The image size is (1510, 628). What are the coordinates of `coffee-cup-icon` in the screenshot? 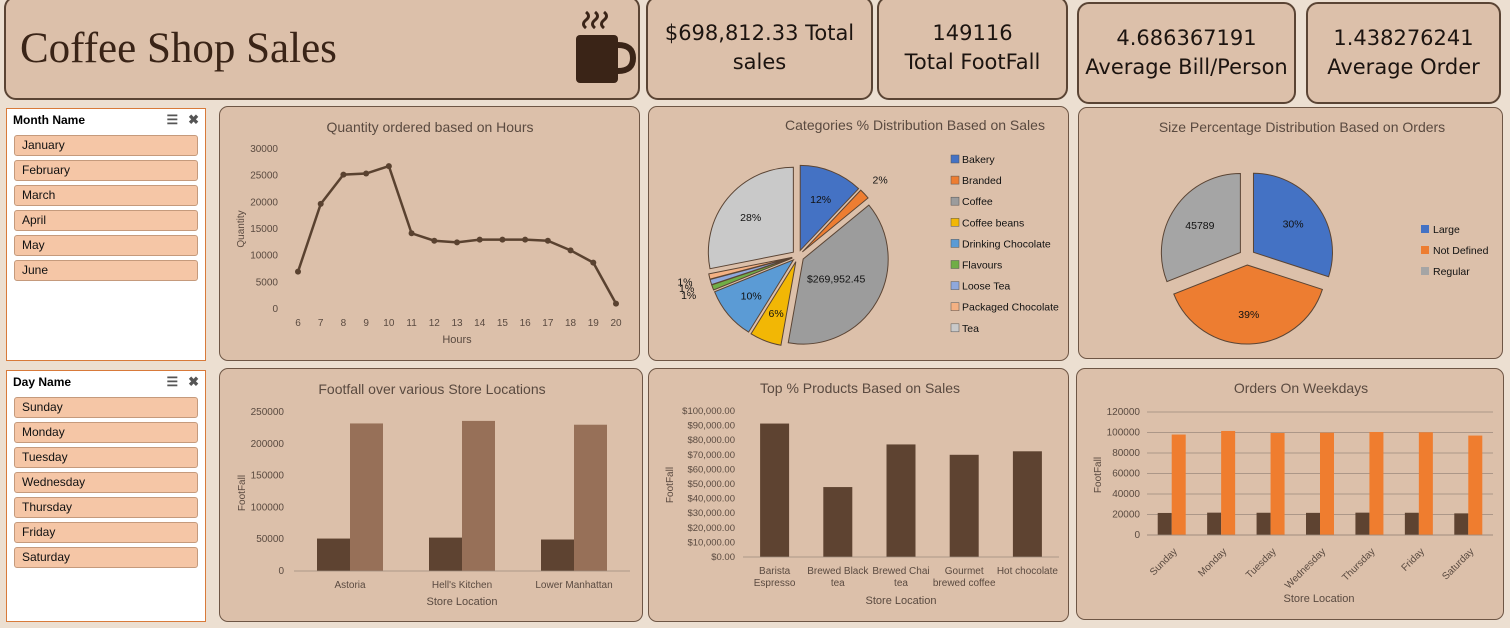 It's located at (606, 46).